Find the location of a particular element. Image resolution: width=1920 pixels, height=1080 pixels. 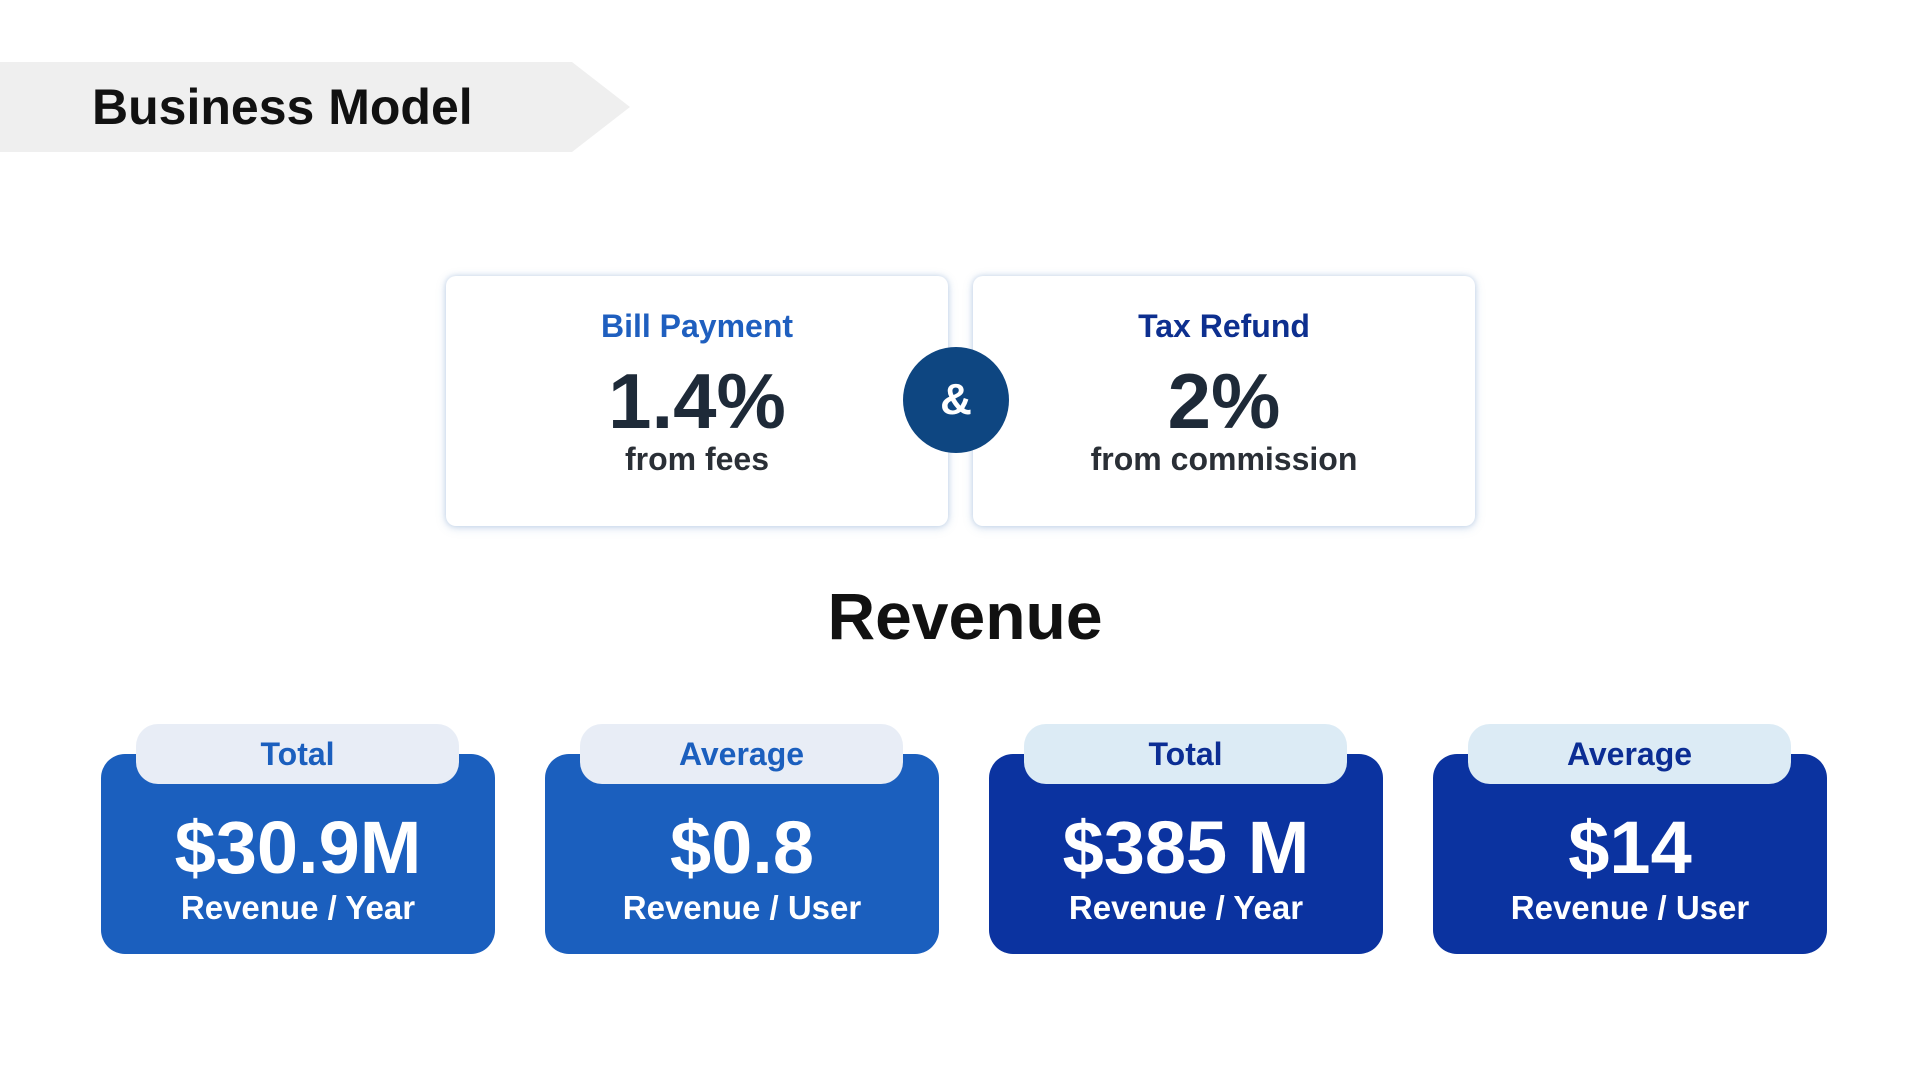

revenue-card-value: $30.9M is located at coordinates (298, 847).